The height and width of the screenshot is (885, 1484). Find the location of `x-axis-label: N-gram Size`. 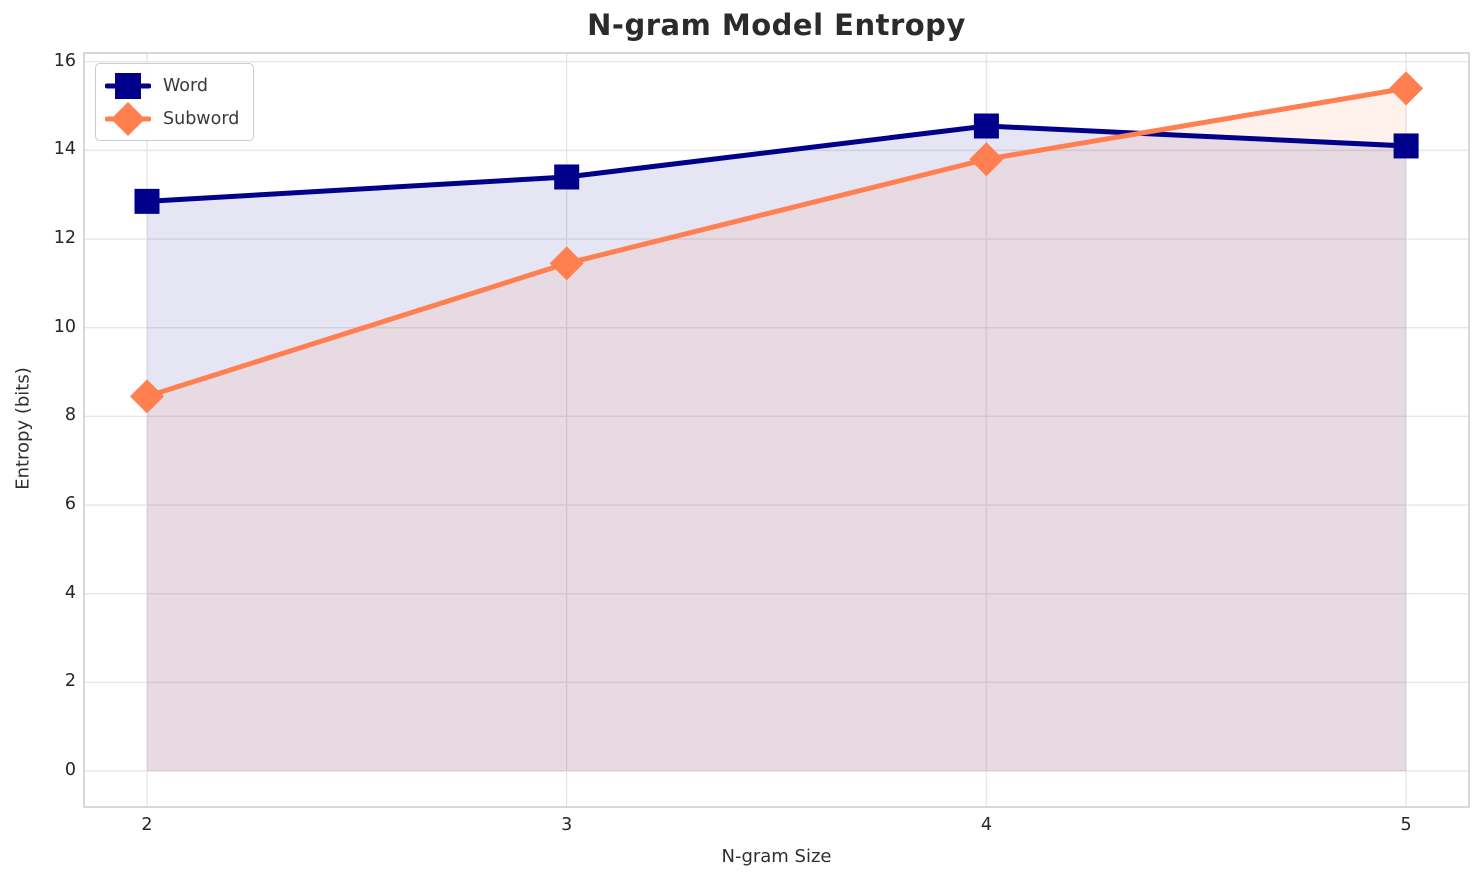

x-axis-label: N-gram Size is located at coordinates (776, 856).